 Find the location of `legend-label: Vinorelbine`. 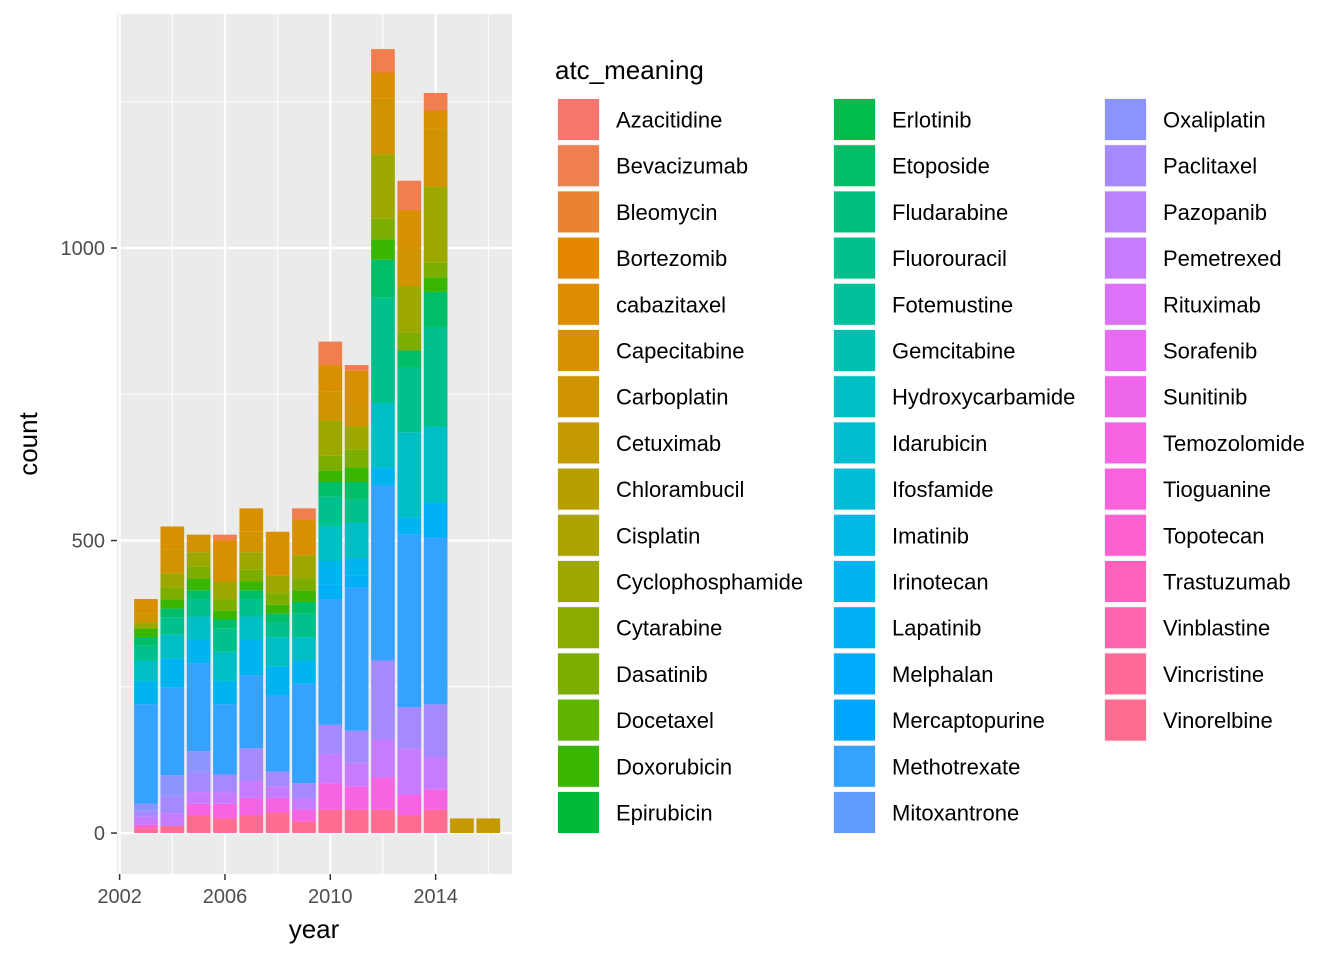

legend-label: Vinorelbine is located at coordinates (1218, 720).